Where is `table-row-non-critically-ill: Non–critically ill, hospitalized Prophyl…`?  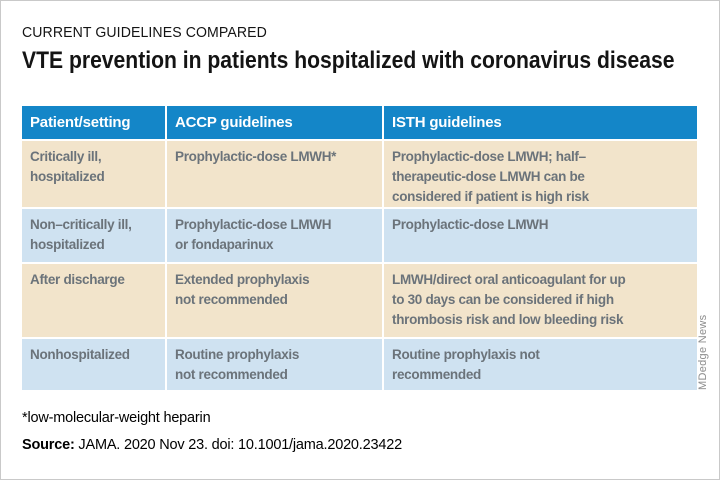 table-row-non-critically-ill: Non–critically ill, hospitalized Prophyl… is located at coordinates (359, 235).